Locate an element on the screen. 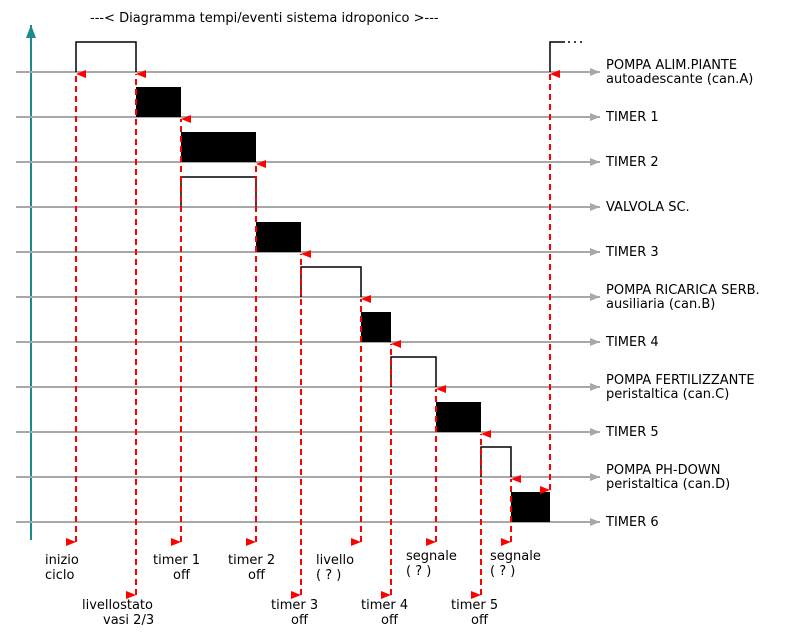 This screenshot has width=793, height=642. channel-label-line: peristaltica (can.D) is located at coordinates (668, 484).